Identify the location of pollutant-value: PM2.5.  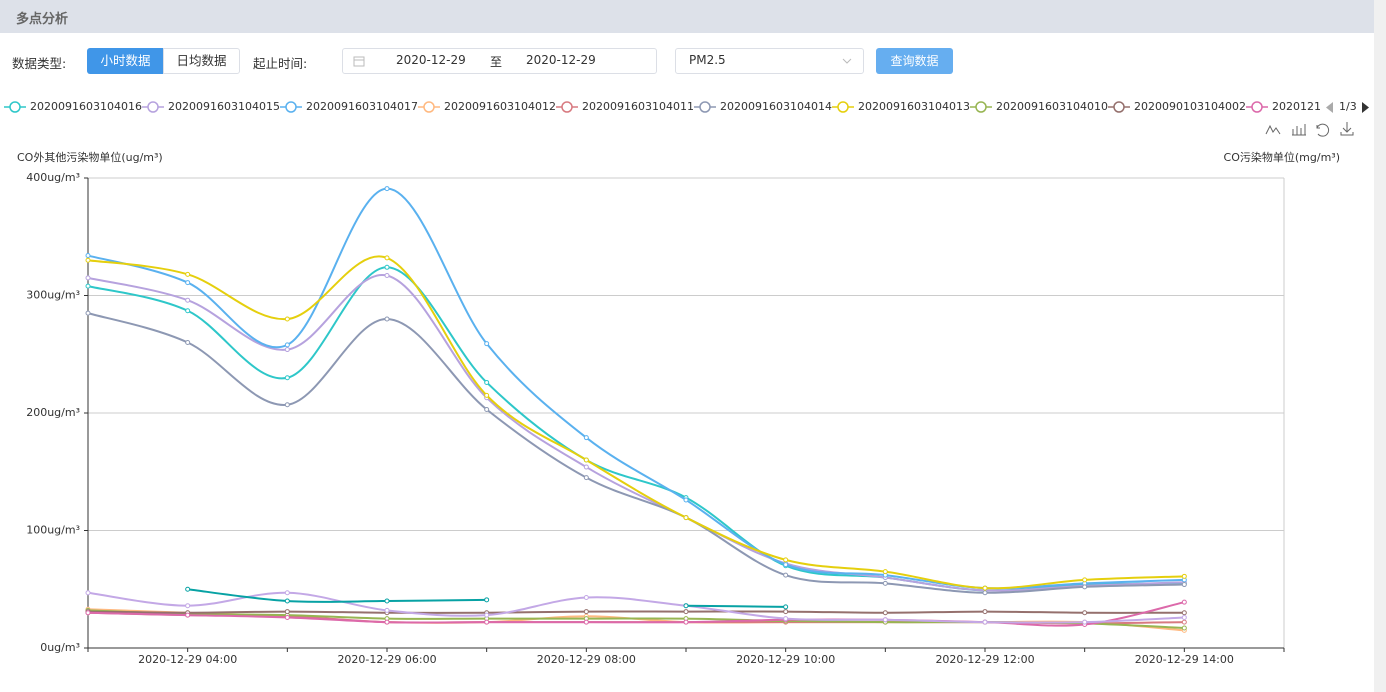
(707, 60).